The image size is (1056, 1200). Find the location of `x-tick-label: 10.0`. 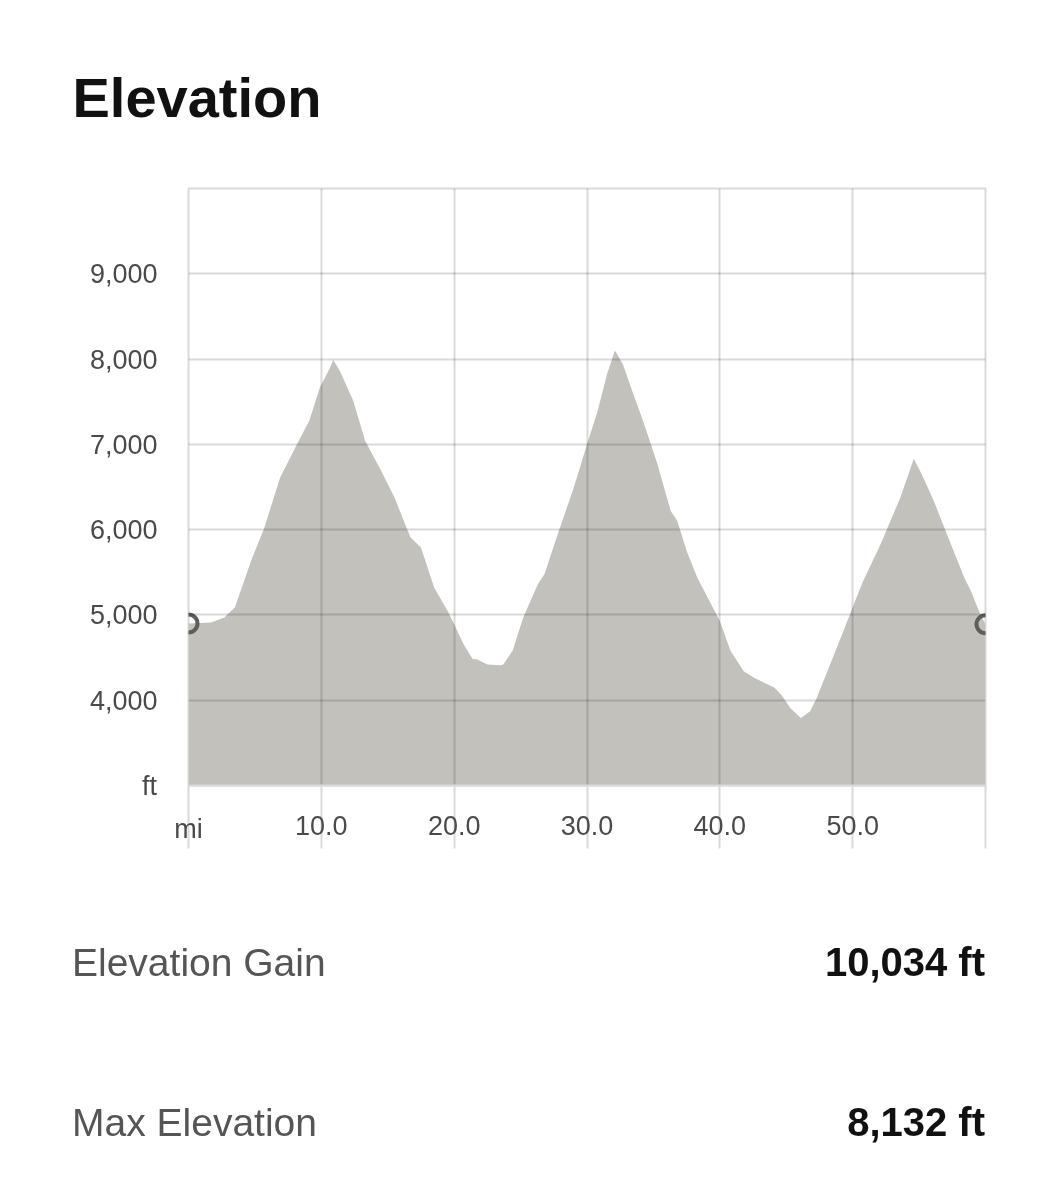

x-tick-label: 10.0 is located at coordinates (321, 825).